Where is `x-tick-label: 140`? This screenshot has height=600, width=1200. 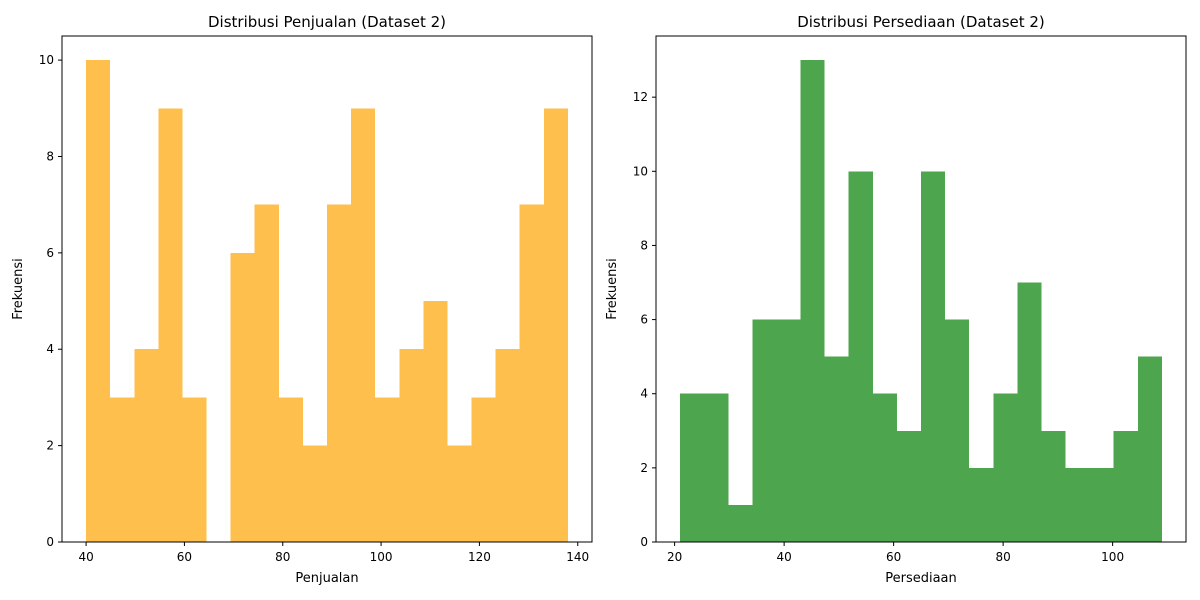 x-tick-label: 140 is located at coordinates (577, 557).